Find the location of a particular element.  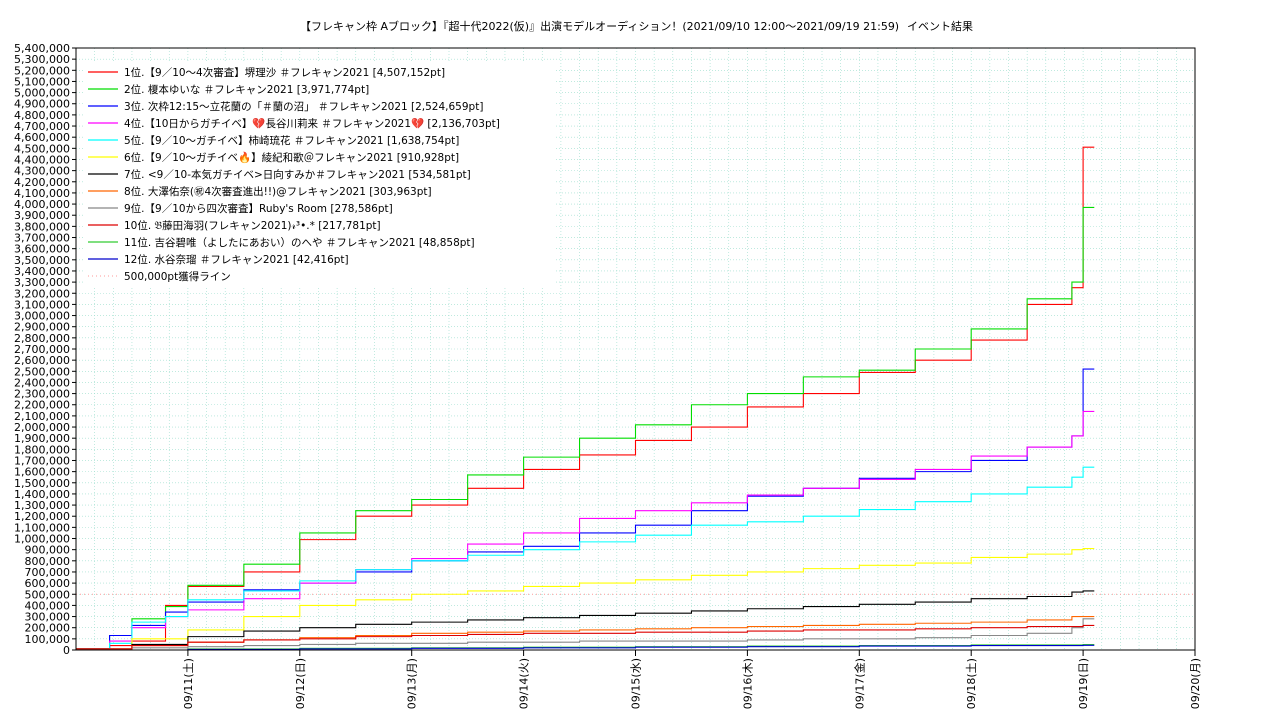

x-tick-label: 09/12(日) is located at coordinates (300, 683).